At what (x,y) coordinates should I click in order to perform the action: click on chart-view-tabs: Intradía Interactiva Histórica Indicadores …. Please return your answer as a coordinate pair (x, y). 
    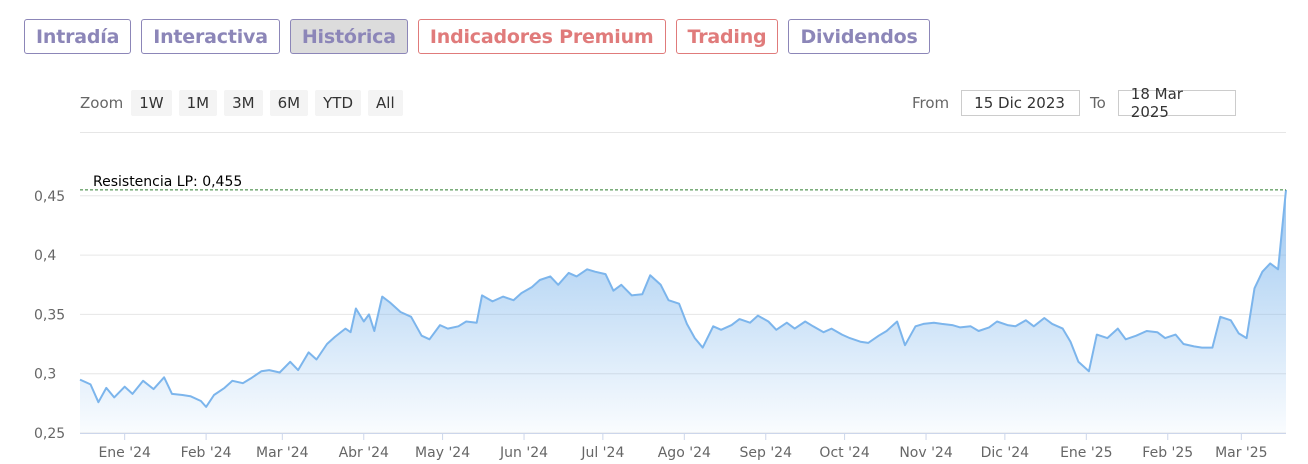
    Looking at the image, I should click on (477, 36).